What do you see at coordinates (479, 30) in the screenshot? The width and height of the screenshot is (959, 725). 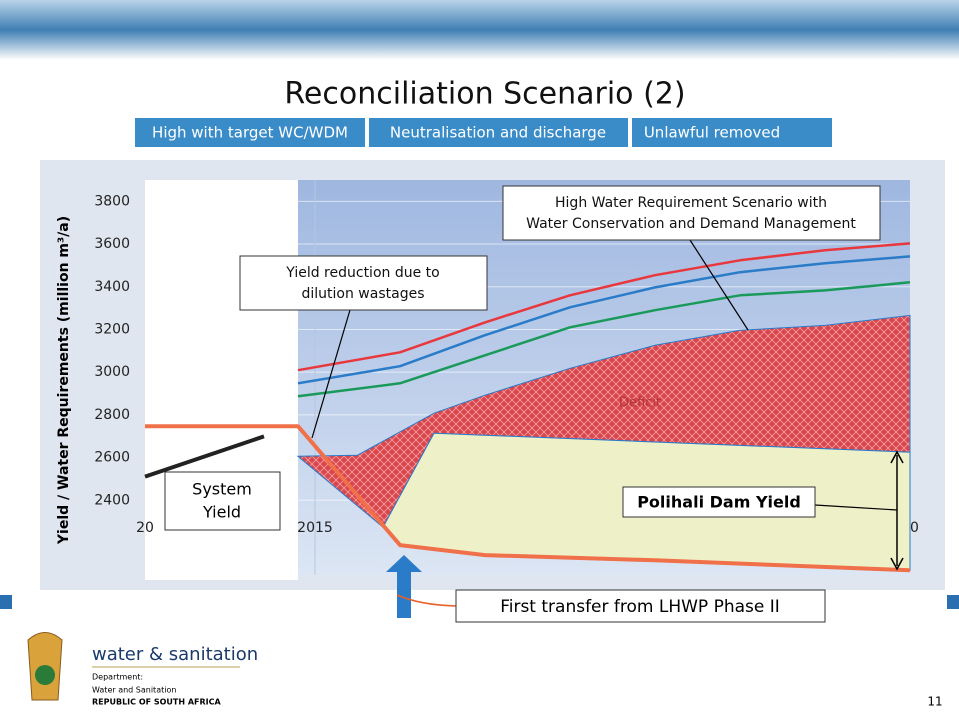 I see `header-water` at bounding box center [479, 30].